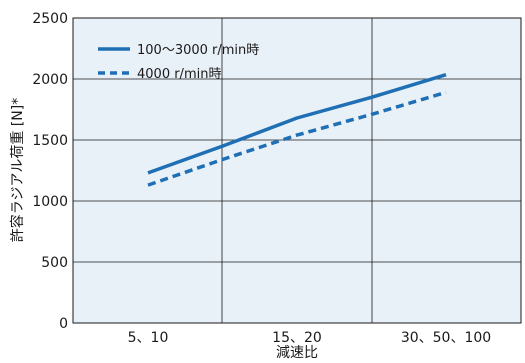 The image size is (525, 363). What do you see at coordinates (148, 338) in the screenshot?
I see `x-tick-label-0: 5、10` at bounding box center [148, 338].